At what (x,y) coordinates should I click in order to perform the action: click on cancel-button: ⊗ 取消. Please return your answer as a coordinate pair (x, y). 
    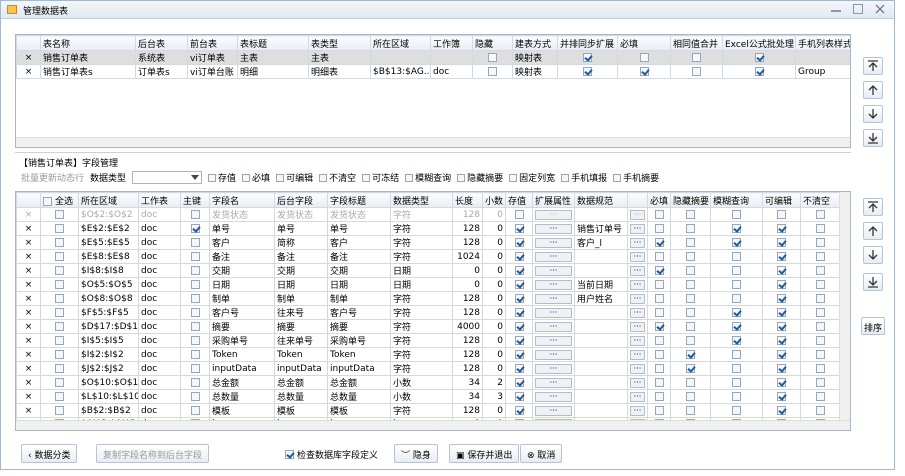
    Looking at the image, I should click on (541, 453).